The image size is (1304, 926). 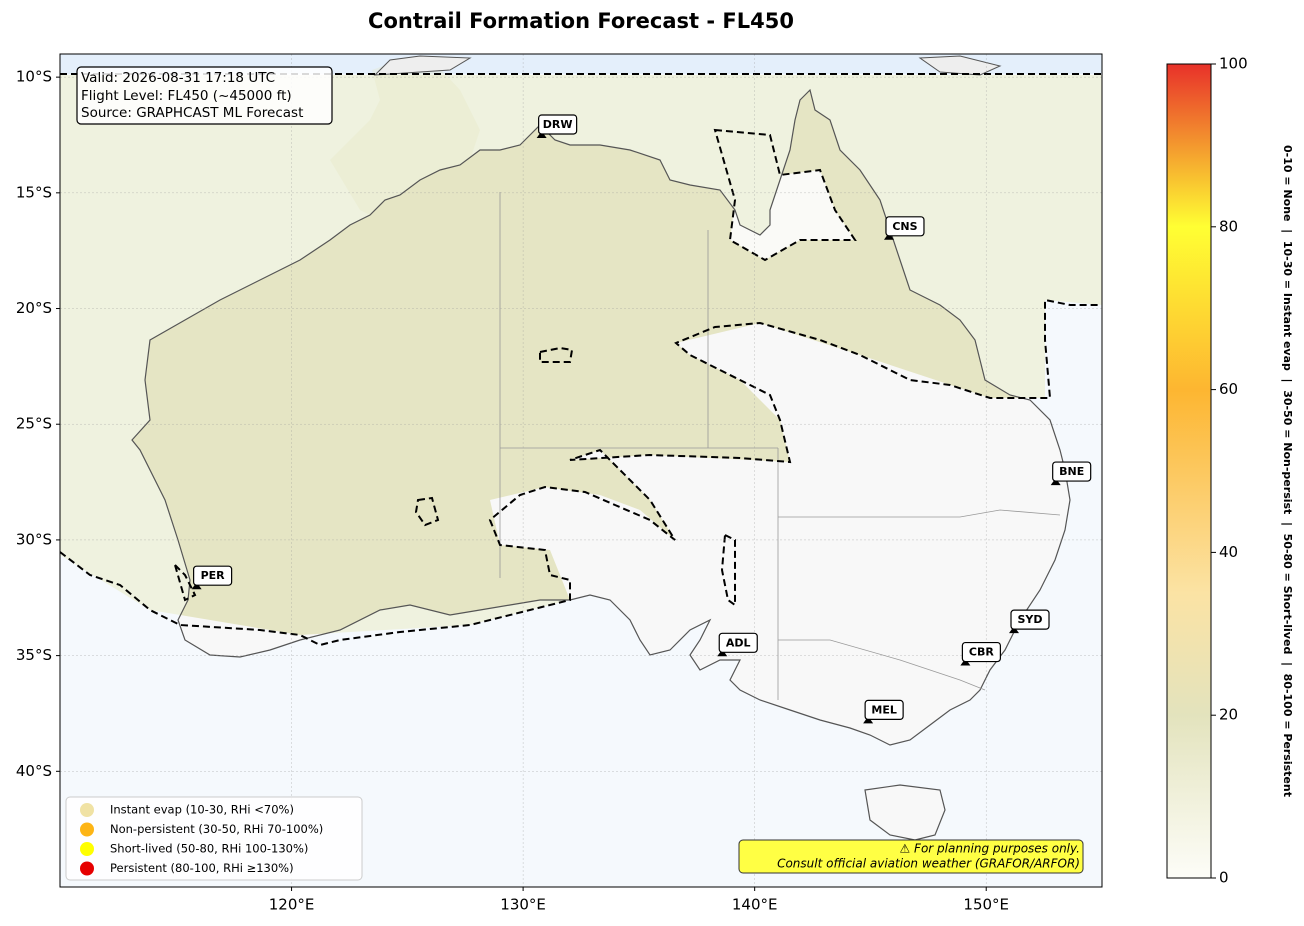 I want to click on x-tick-label: 140°E, so click(x=755, y=905).